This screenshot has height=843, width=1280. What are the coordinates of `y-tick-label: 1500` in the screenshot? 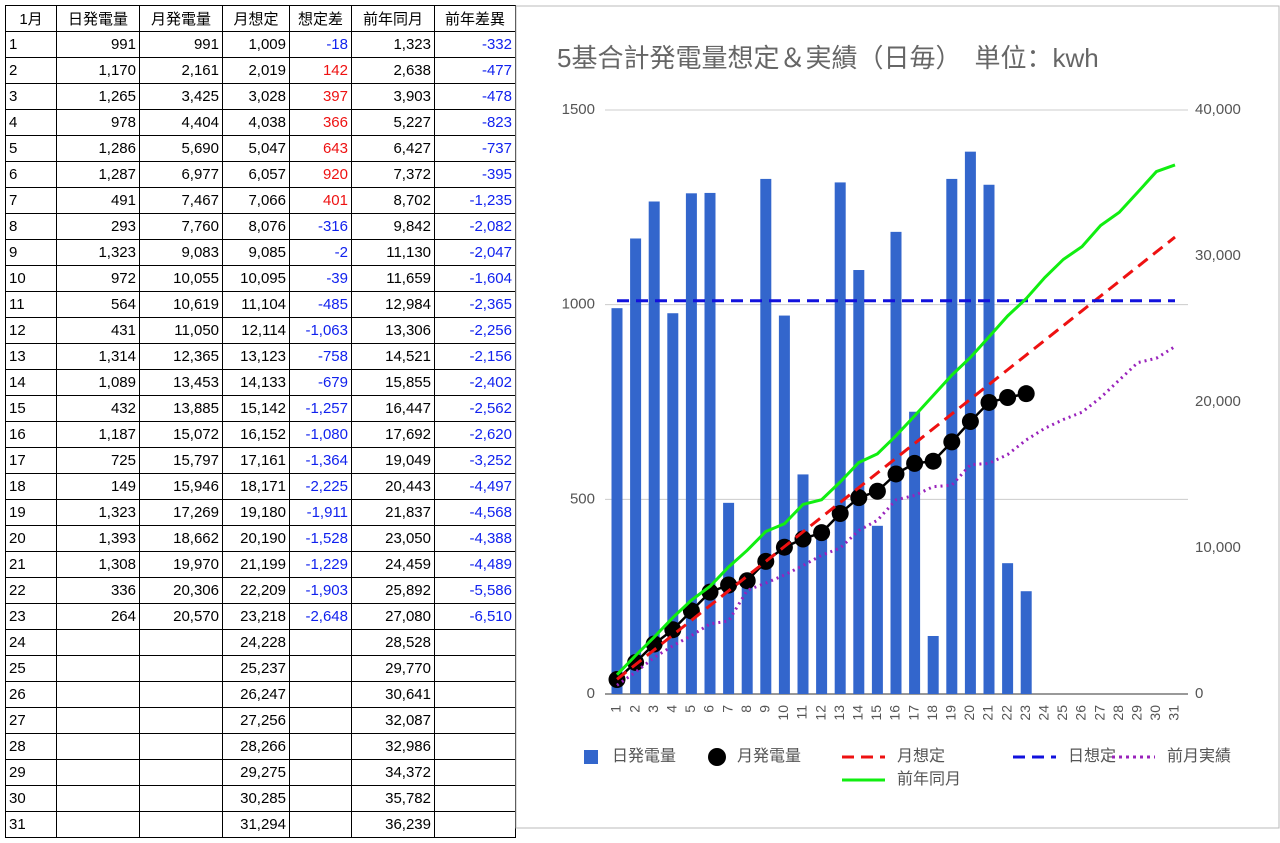 It's located at (578, 109).